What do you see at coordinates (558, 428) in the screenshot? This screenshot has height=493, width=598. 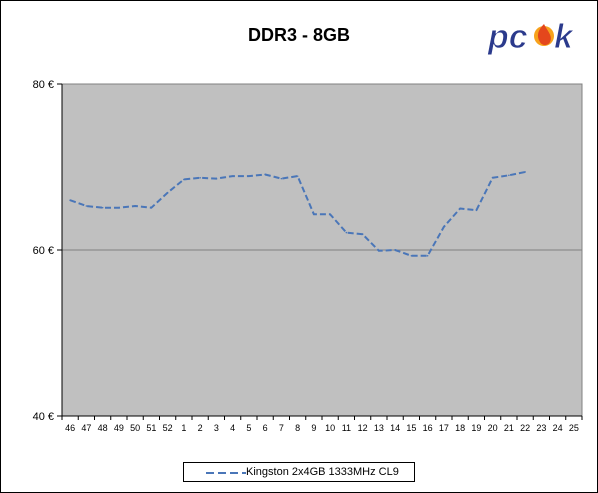 I see `x-tick-label: 24` at bounding box center [558, 428].